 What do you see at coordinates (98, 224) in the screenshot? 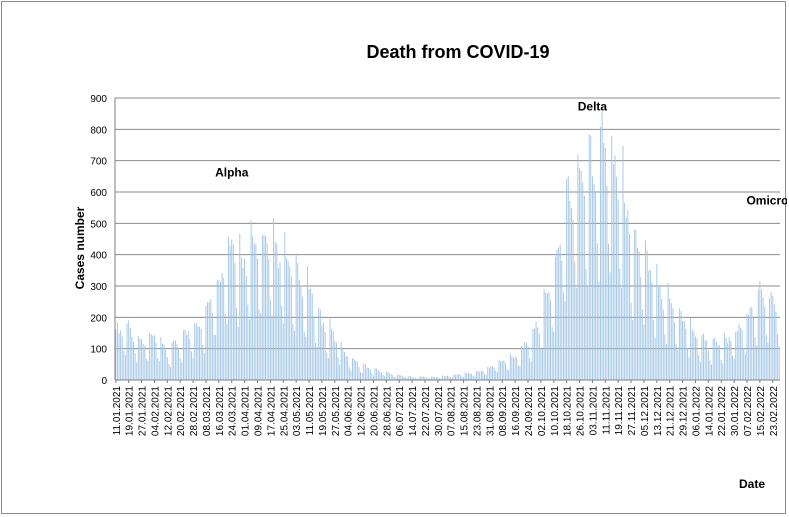
I see `y-tick-label: 500` at bounding box center [98, 224].